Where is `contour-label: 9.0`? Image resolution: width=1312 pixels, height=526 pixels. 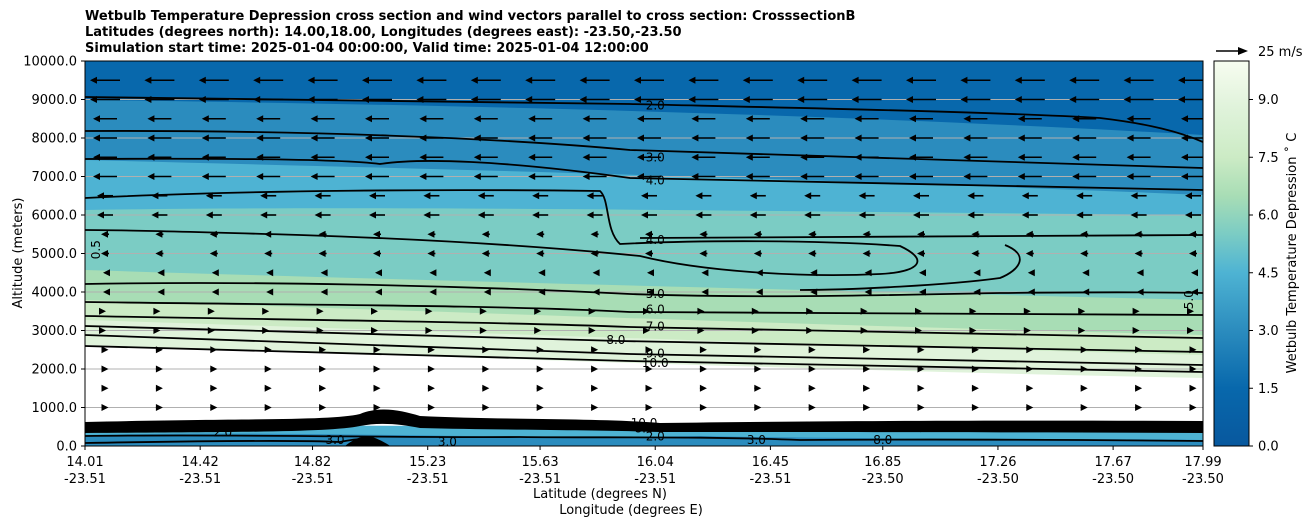
contour-label: 9.0 is located at coordinates (655, 354).